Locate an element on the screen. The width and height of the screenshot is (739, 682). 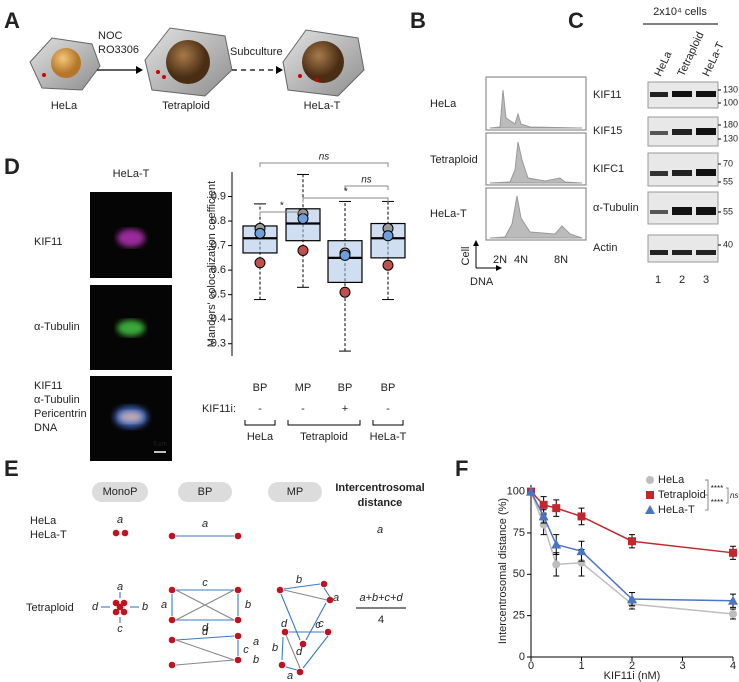
blot-label: KIF15 is located at coordinates (607, 131).